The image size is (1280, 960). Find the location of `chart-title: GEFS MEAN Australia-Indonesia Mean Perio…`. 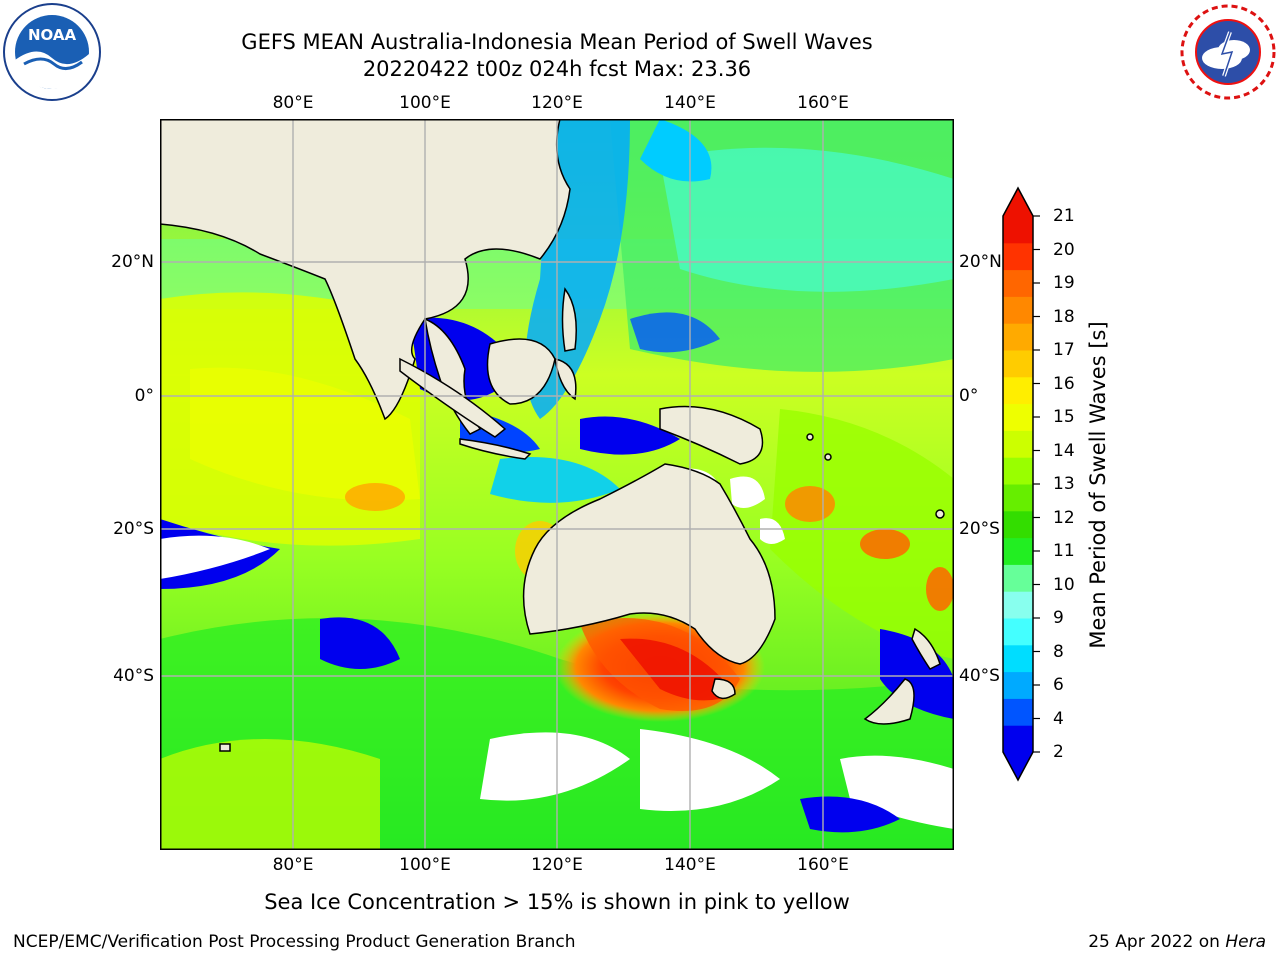

chart-title: GEFS MEAN Australia-Indonesia Mean Perio… is located at coordinates (557, 42).